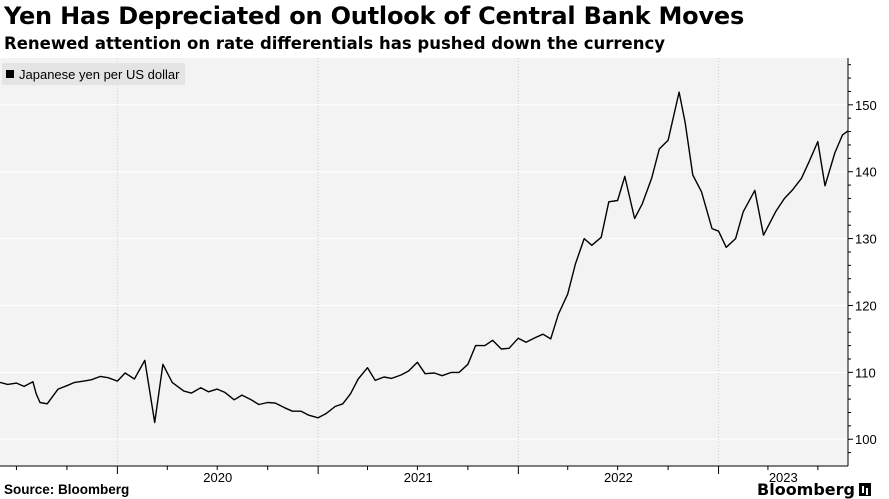 The width and height of the screenshot is (889, 499). What do you see at coordinates (866, 239) in the screenshot?
I see `y-tick-label: 130` at bounding box center [866, 239].